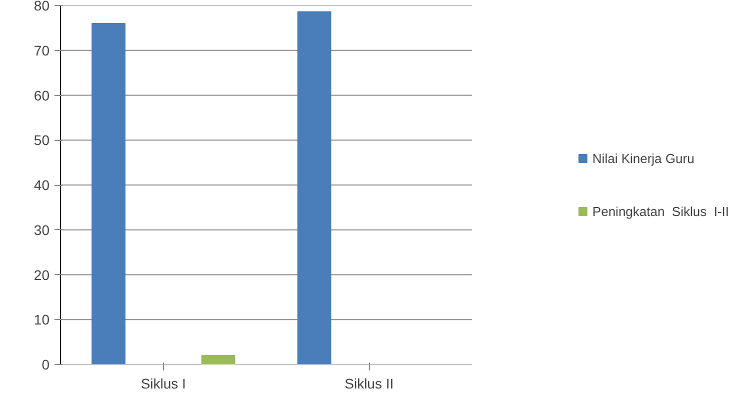  What do you see at coordinates (42, 320) in the screenshot?
I see `y-tick-label: 10` at bounding box center [42, 320].